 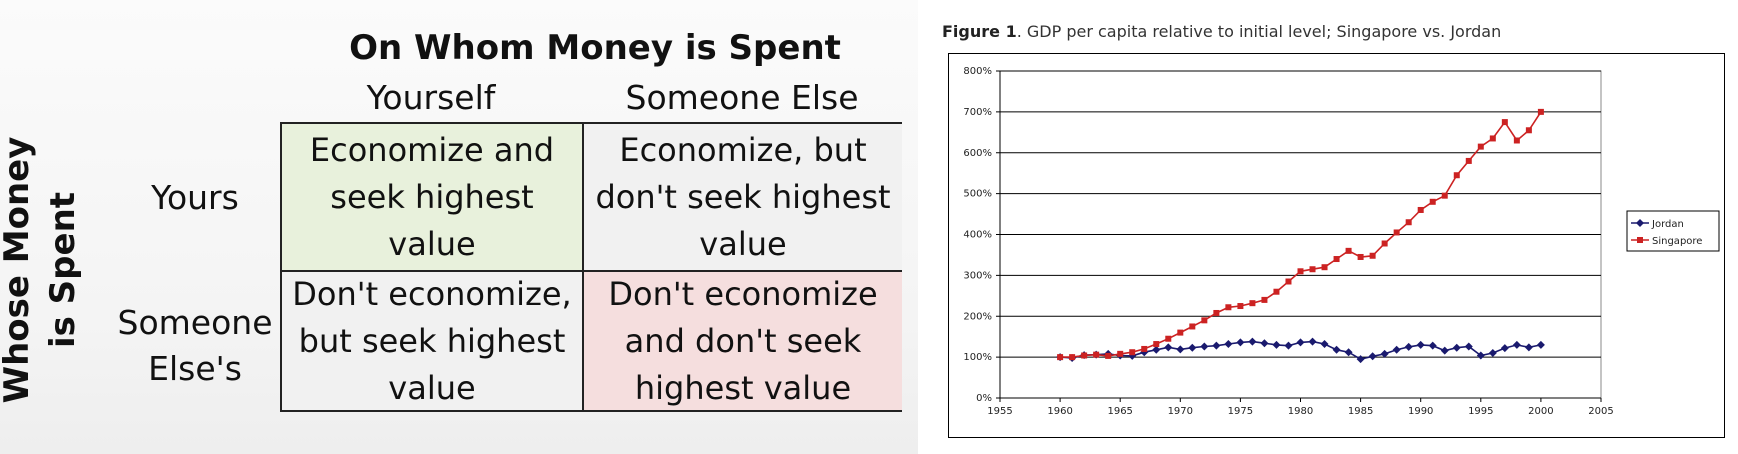 What do you see at coordinates (979, 31) in the screenshot?
I see `figure-caption-label: Figure 1` at bounding box center [979, 31].